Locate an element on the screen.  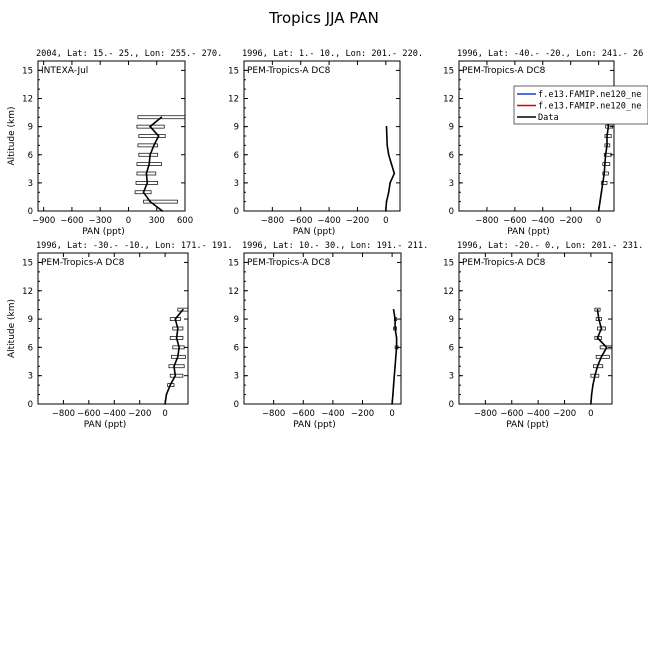
legend-label: f.e13.FAMIP.ne120_ne is located at coordinates (589, 107).